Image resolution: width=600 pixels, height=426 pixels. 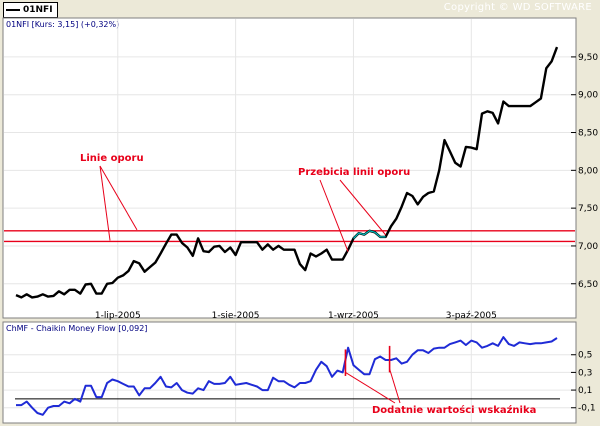 I want to click on price-y-tick-label: 8,00, so click(x=588, y=171).